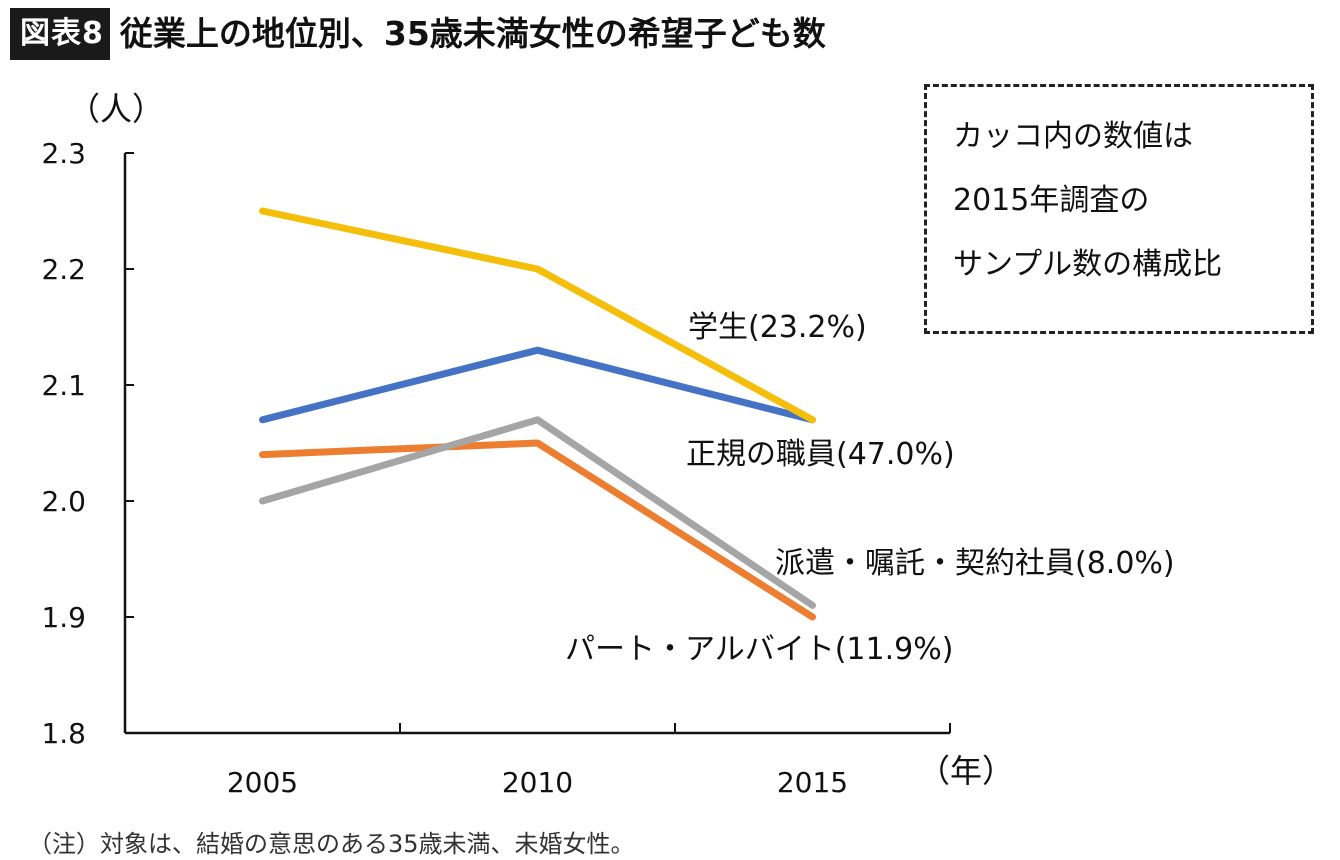 The image size is (1340, 860). I want to click on series-label: 派遣・嘱託・契約社員(8.0%), so click(975, 563).